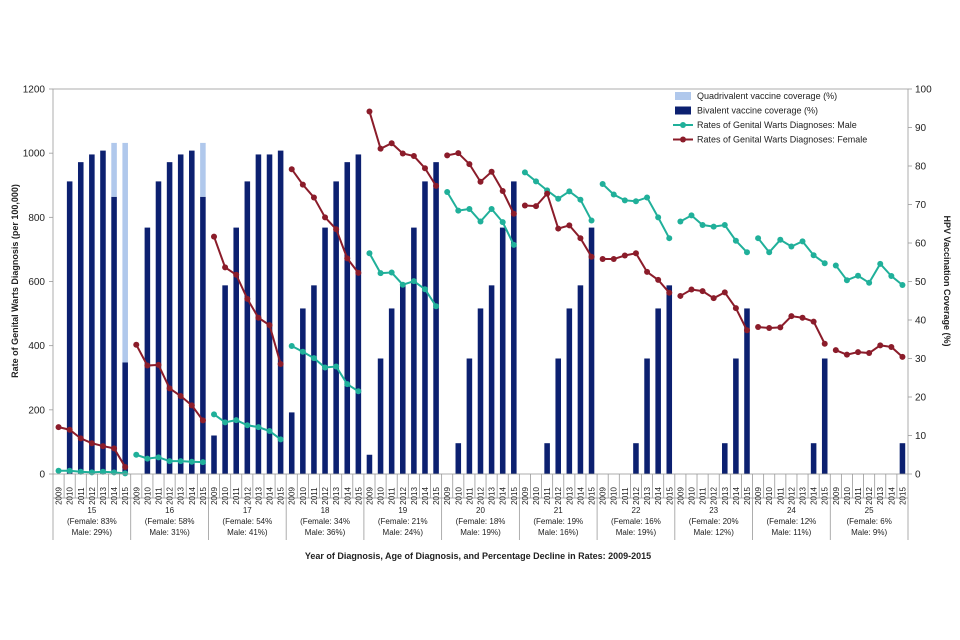  Describe the element at coordinates (921, 282) in the screenshot. I see `right-tick-label: 50` at that location.